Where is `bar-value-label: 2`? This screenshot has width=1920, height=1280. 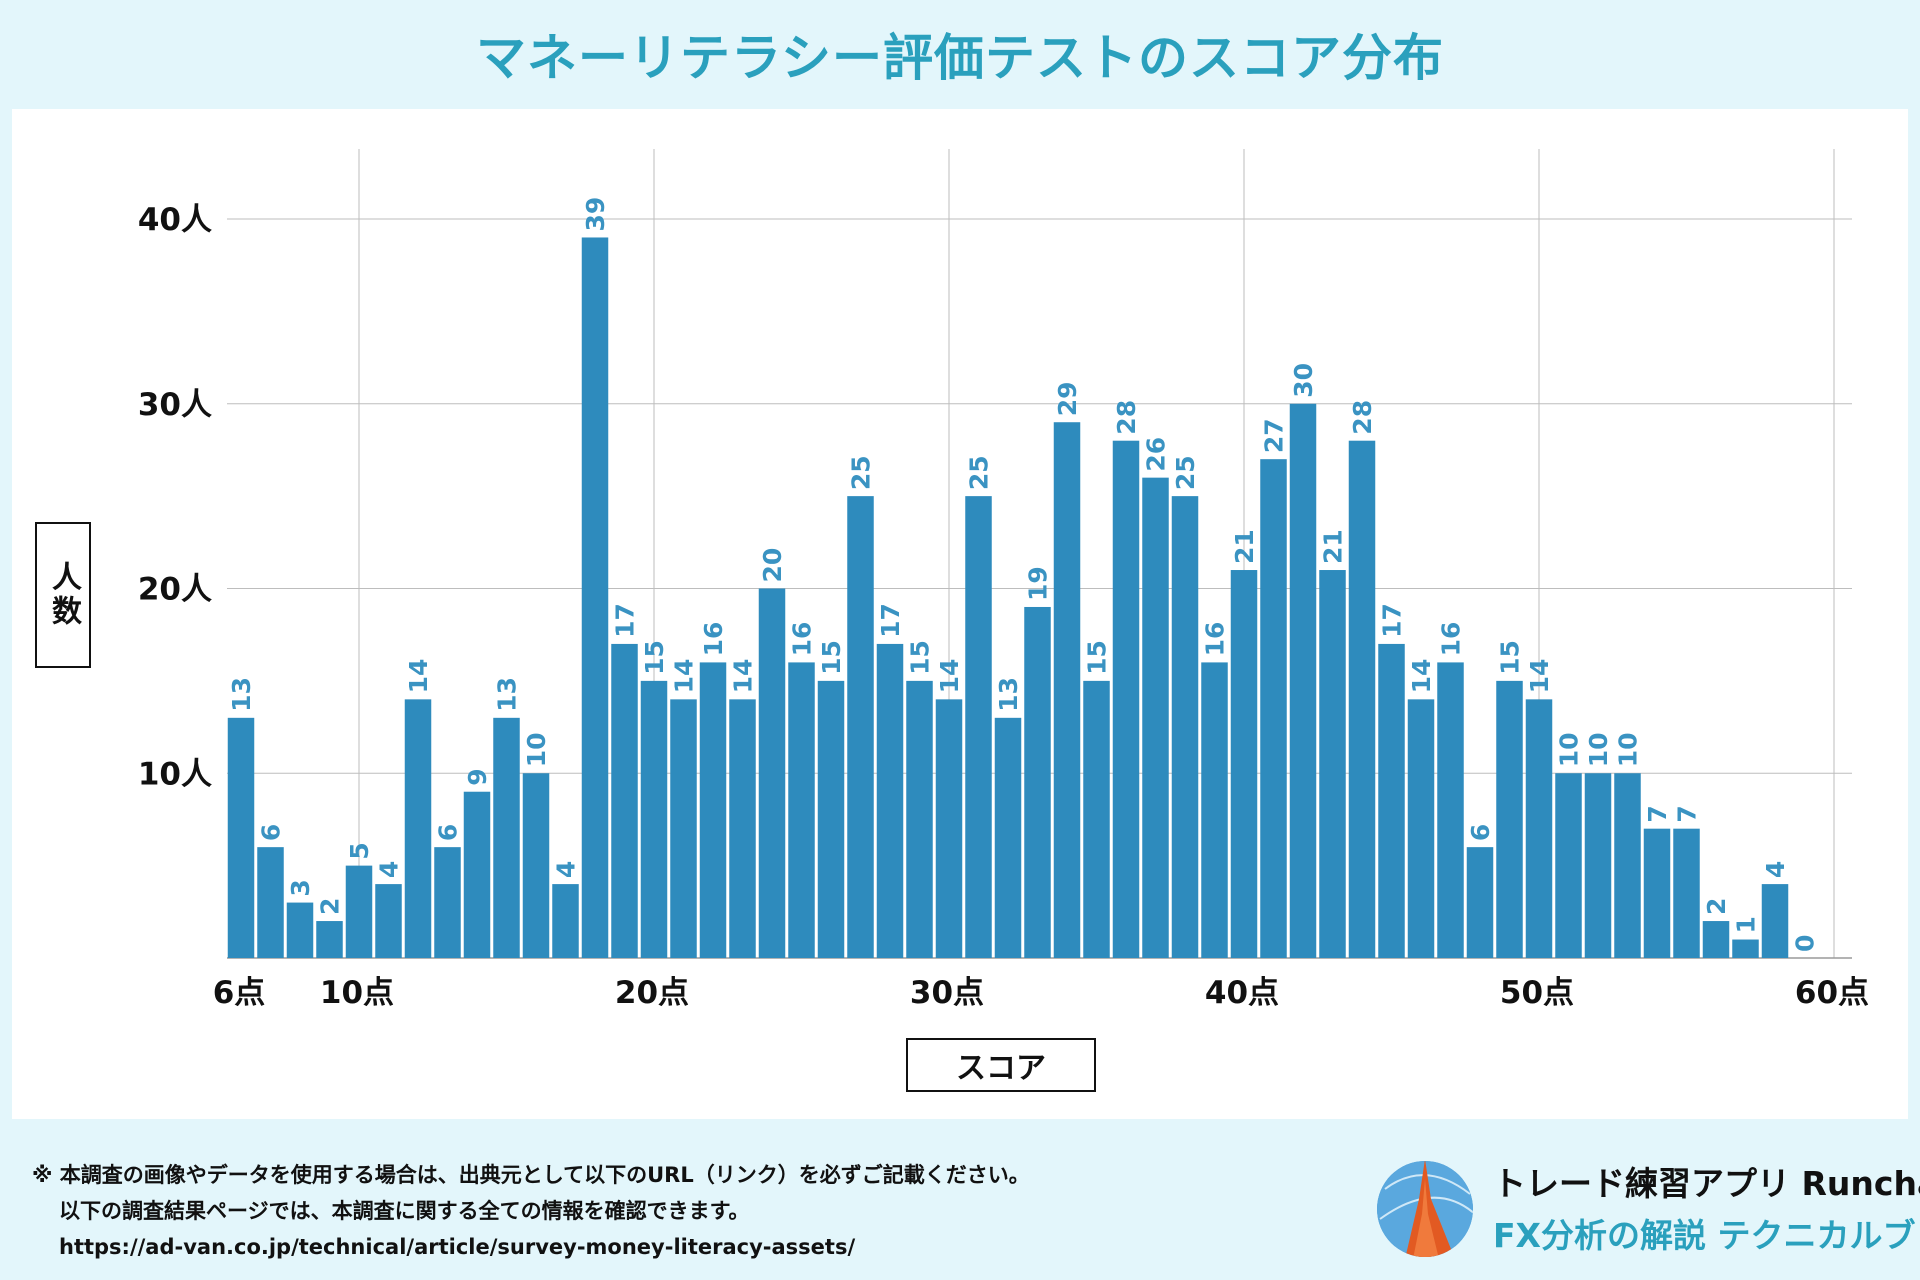 bar-value-label: 2 is located at coordinates (330, 906).